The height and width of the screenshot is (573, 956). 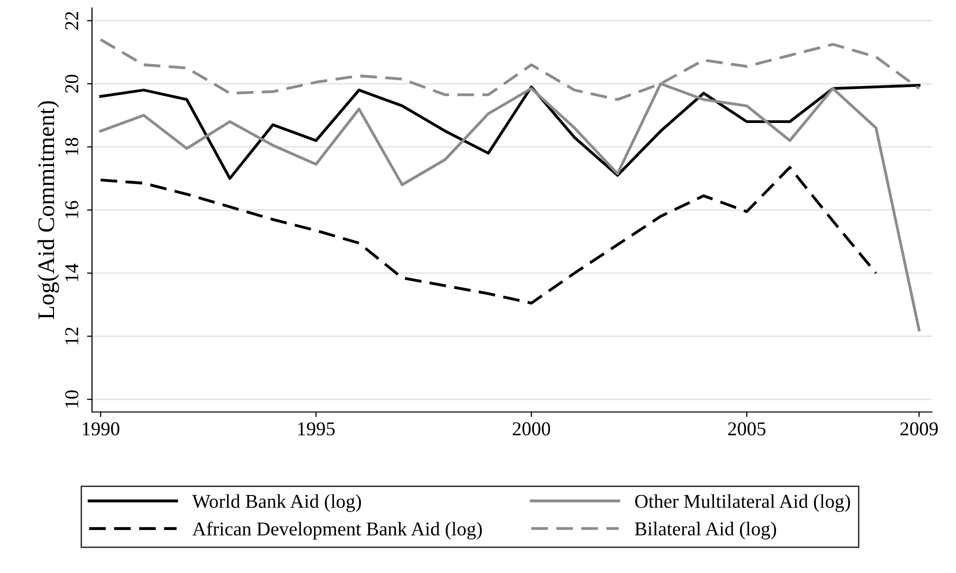 What do you see at coordinates (276, 503) in the screenshot?
I see `legend-label: World Bank Aid (log)` at bounding box center [276, 503].